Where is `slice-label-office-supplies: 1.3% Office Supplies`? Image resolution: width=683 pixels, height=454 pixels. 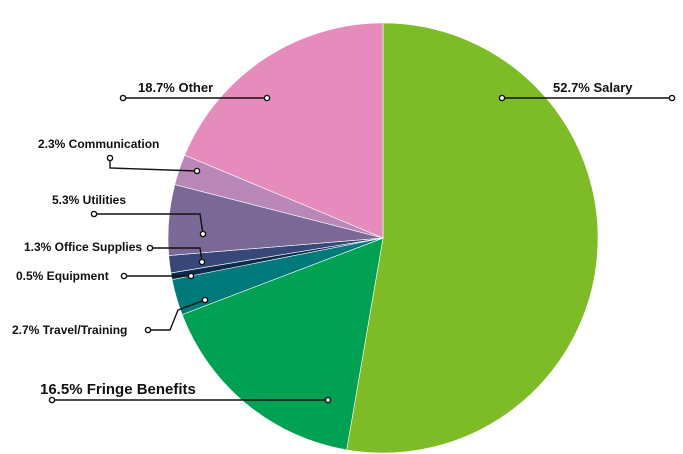 slice-label-office-supplies: 1.3% Office Supplies is located at coordinates (83, 247).